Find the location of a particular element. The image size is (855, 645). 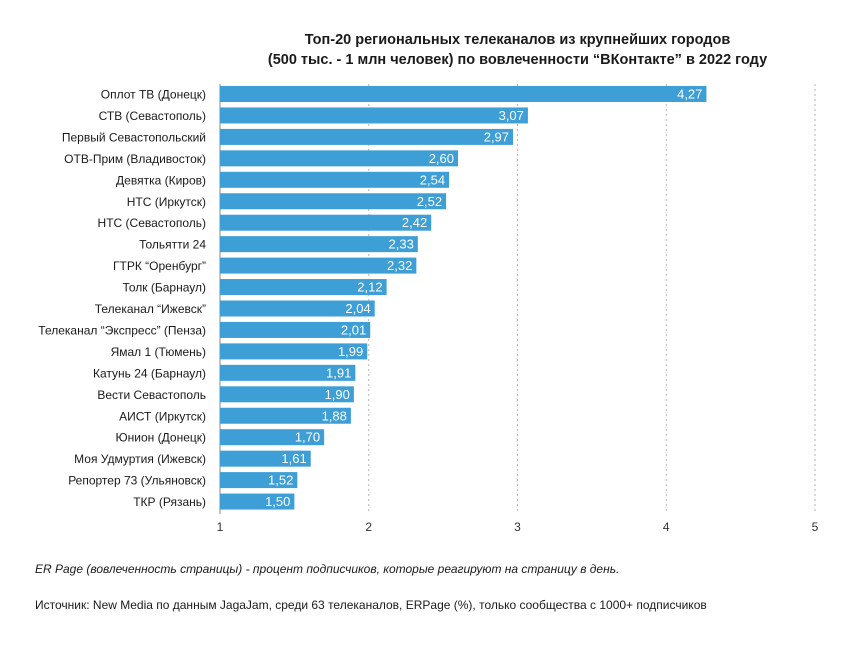

category-label: Девятка (Киров) is located at coordinates (161, 180).